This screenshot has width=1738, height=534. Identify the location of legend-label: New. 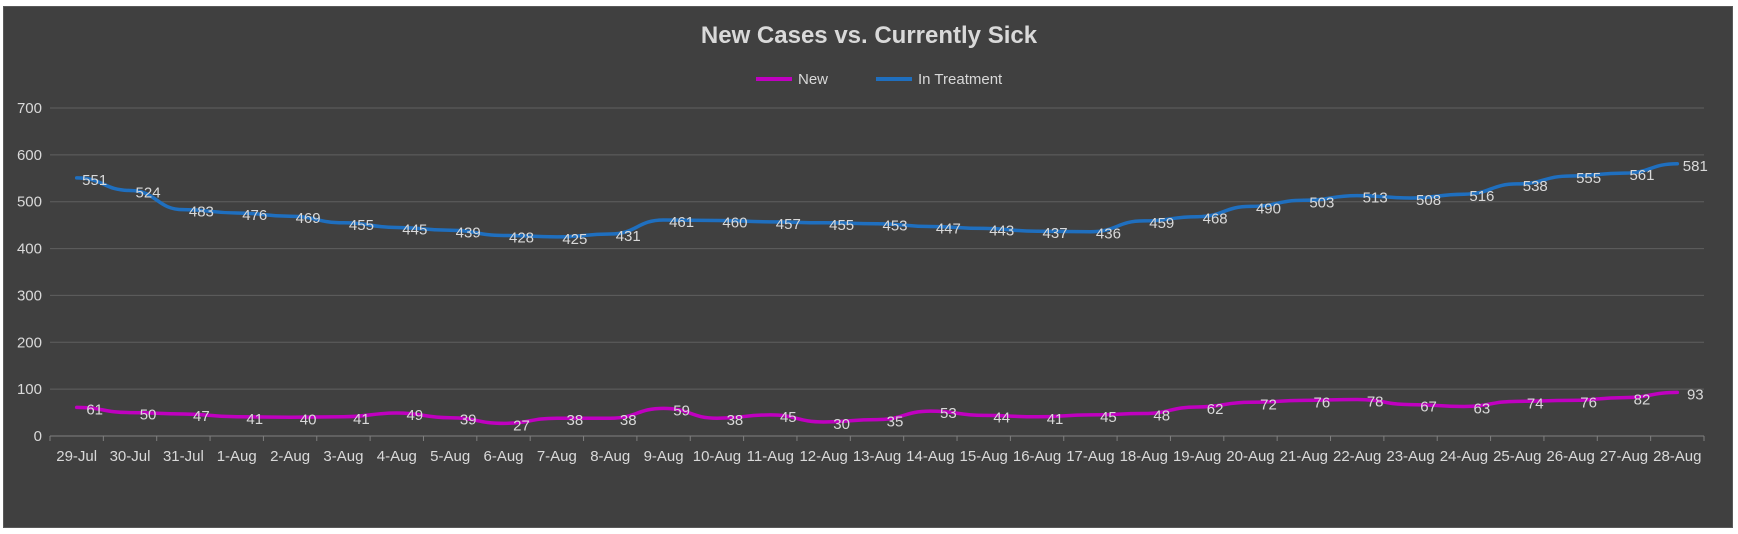
(813, 79).